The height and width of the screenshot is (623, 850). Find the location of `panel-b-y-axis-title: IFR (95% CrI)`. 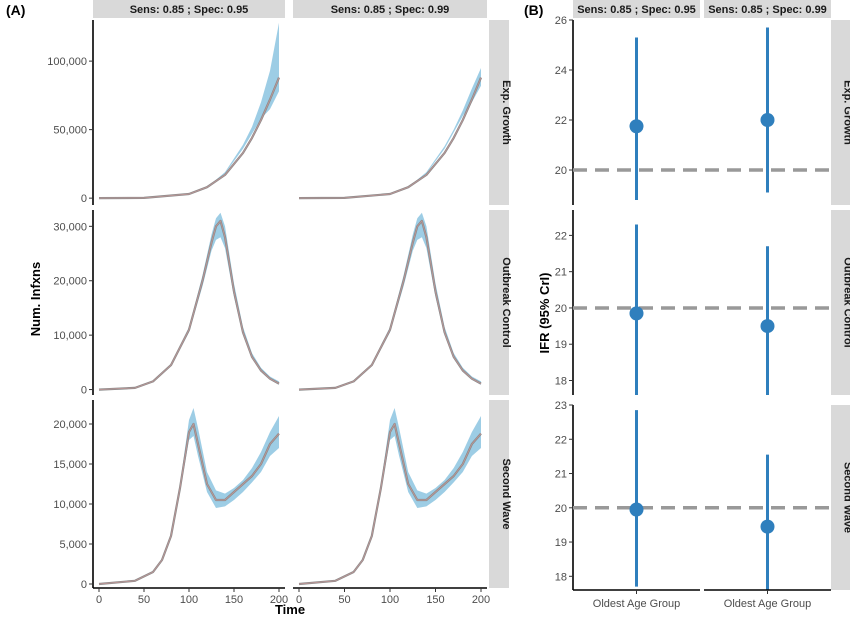

panel-b-y-axis-title: IFR (95% CrI) is located at coordinates (544, 313).